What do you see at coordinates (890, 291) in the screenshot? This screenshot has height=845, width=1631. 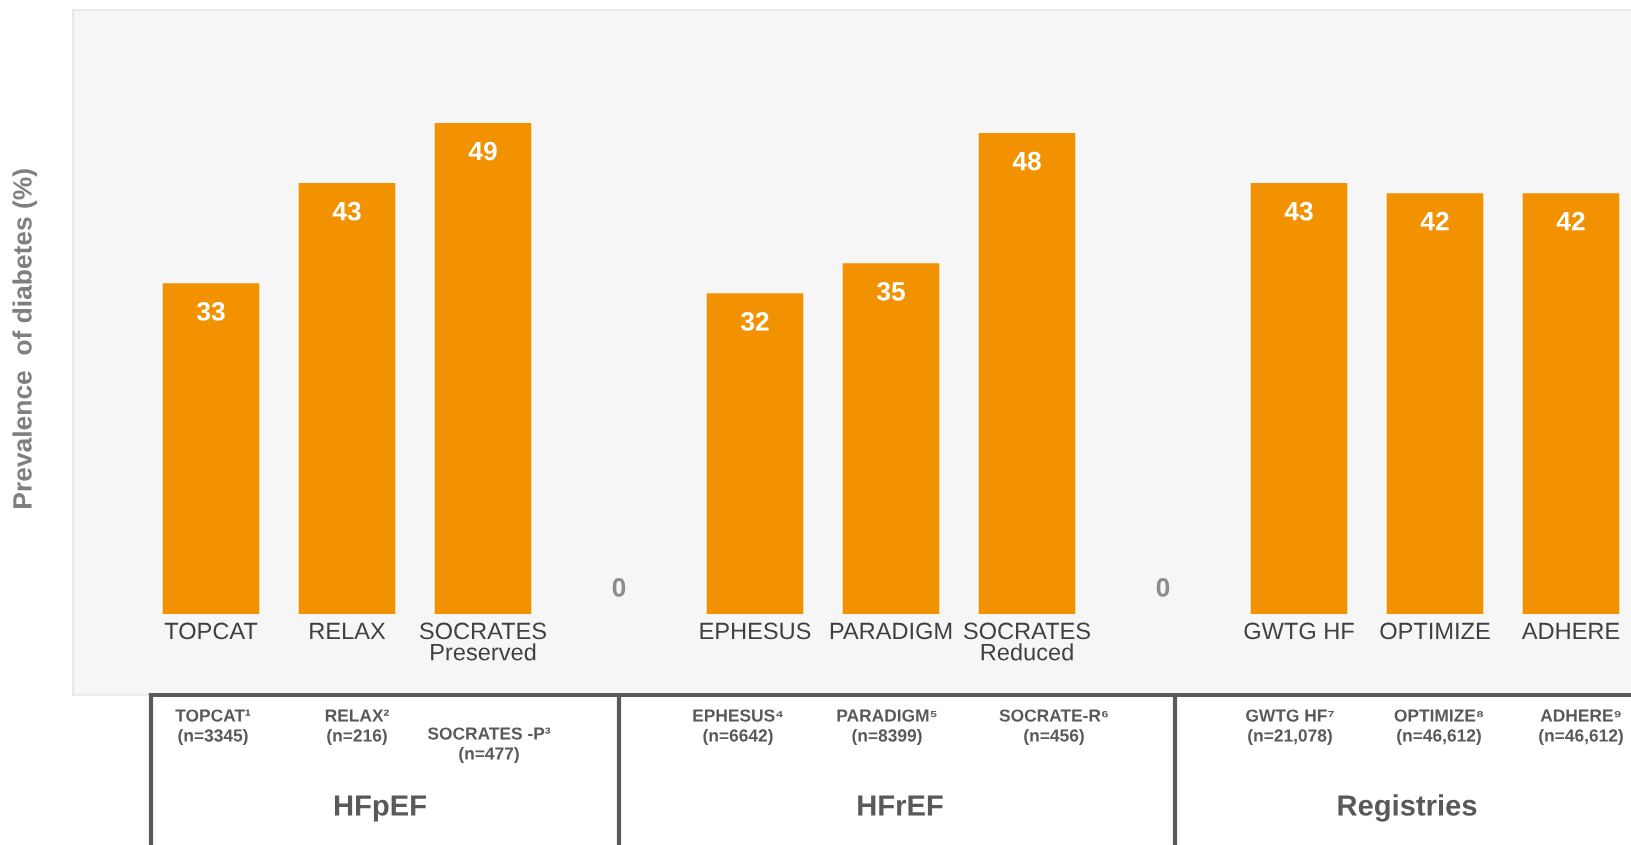 I see `data-label: 35` at bounding box center [890, 291].